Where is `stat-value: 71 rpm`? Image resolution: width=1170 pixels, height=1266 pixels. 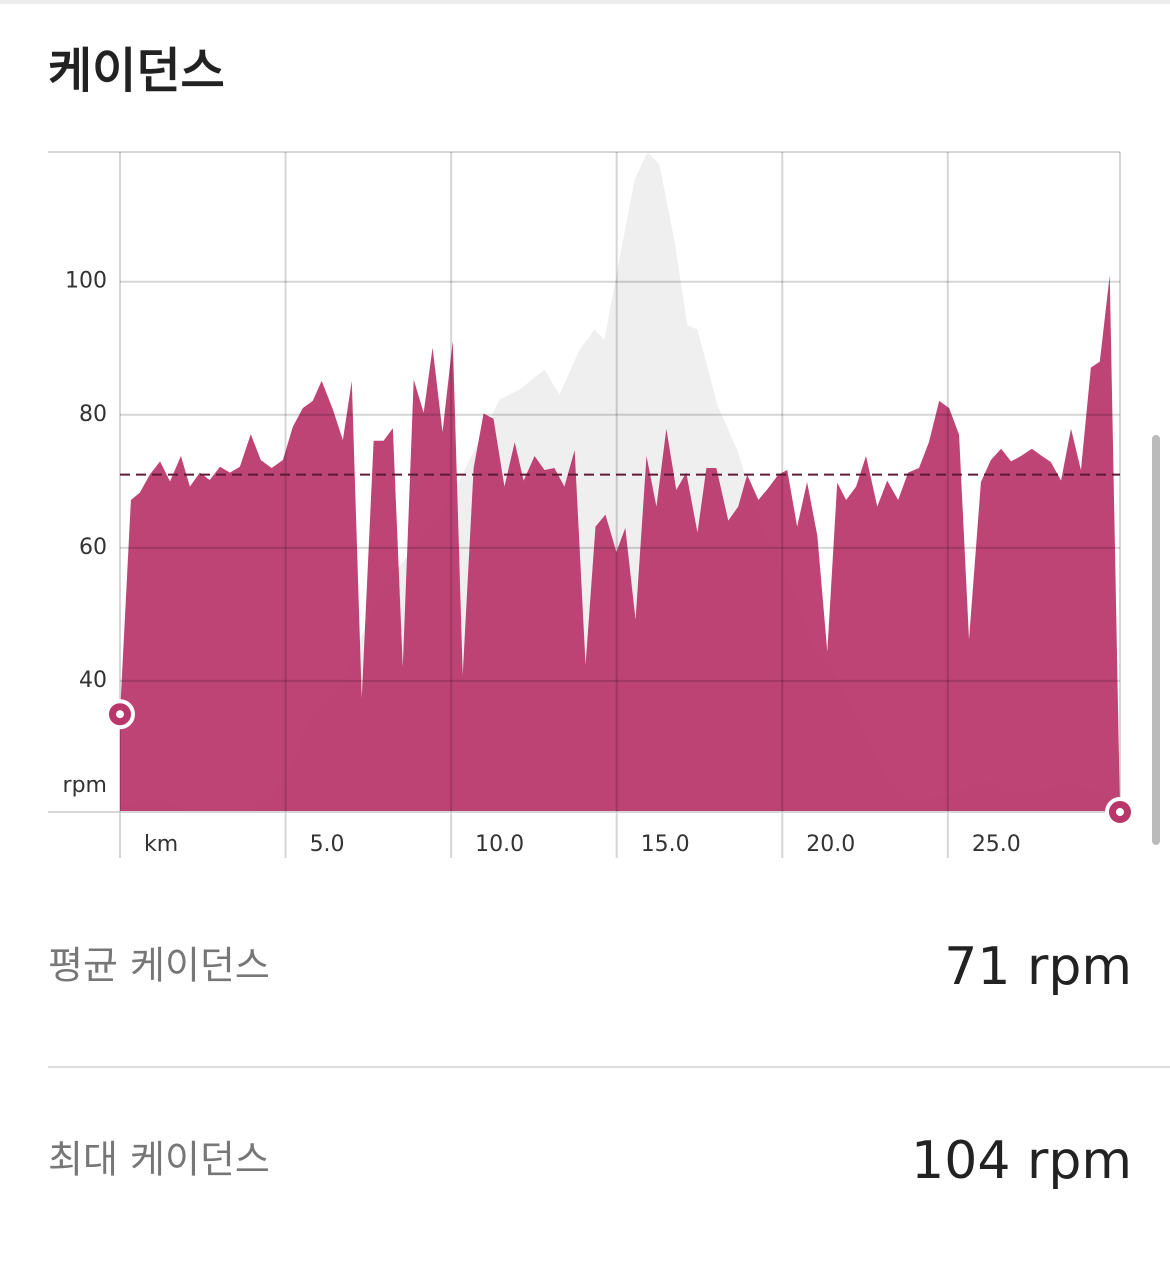 stat-value: 71 rpm is located at coordinates (1038, 967).